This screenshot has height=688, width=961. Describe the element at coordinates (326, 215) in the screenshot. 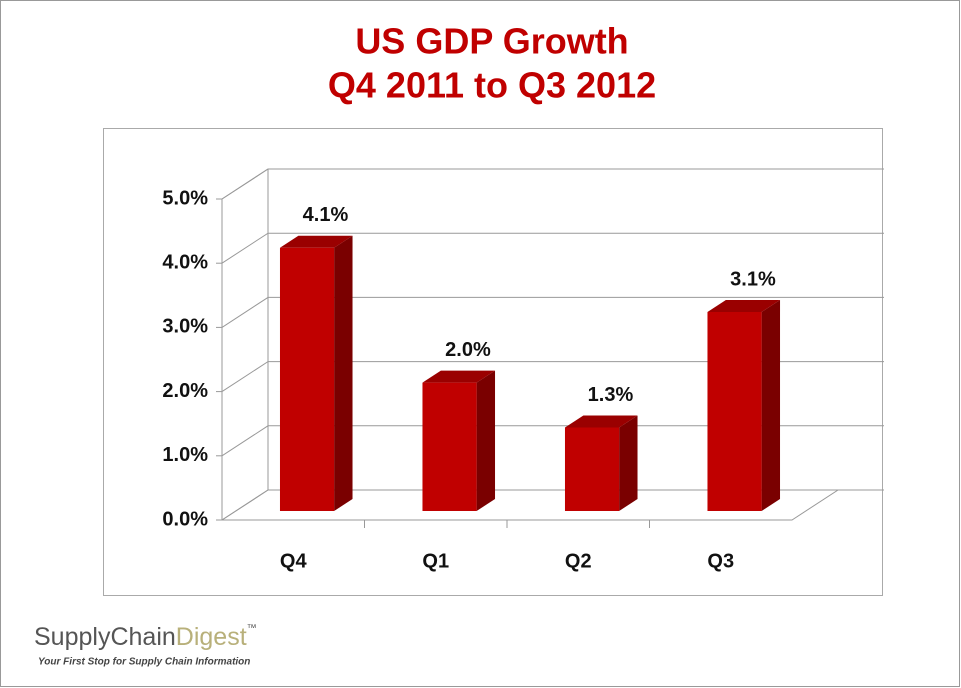

I see `value-label: 4.1%` at that location.